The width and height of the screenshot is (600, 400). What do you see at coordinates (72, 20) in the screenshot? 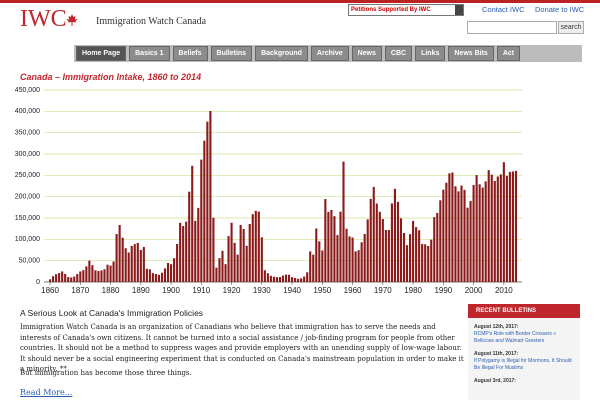
I see `maple-leaf` at bounding box center [72, 20].